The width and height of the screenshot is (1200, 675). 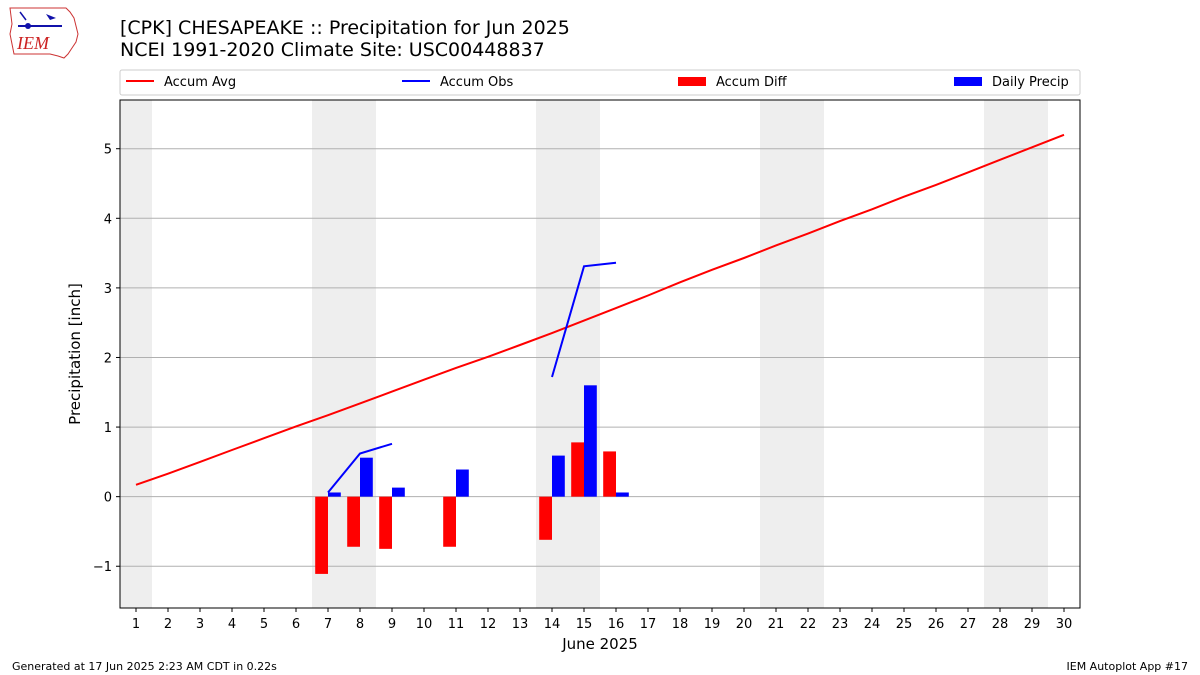 What do you see at coordinates (108, 219) in the screenshot?
I see `y-tick-label: 4` at bounding box center [108, 219].